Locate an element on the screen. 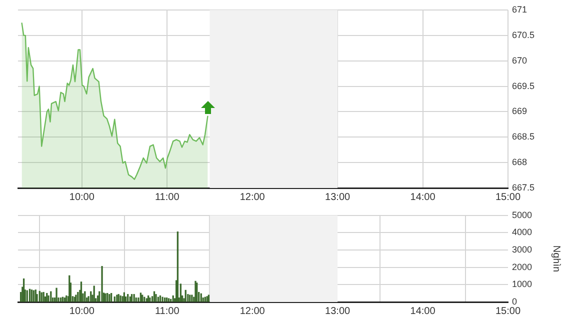 The height and width of the screenshot is (320, 570). y-tick-label: 671 is located at coordinates (520, 9).